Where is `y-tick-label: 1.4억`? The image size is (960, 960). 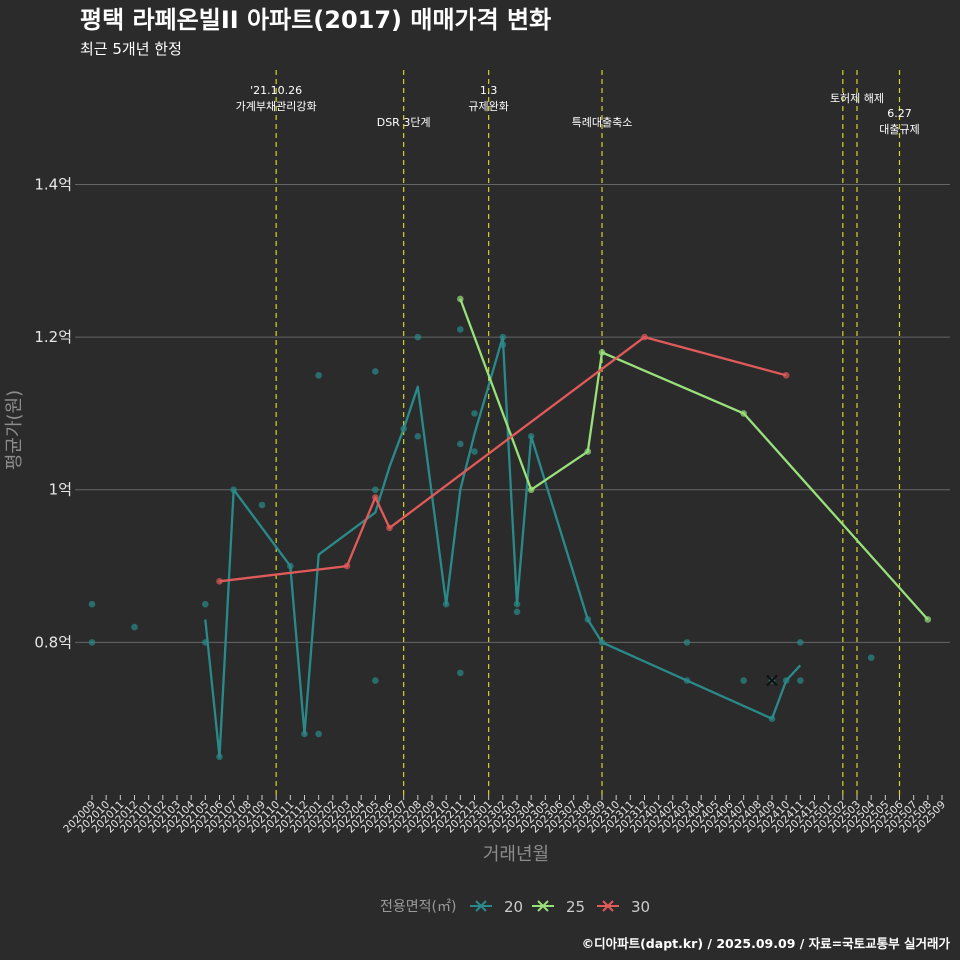 y-tick-label: 1.4억 is located at coordinates (53, 184).